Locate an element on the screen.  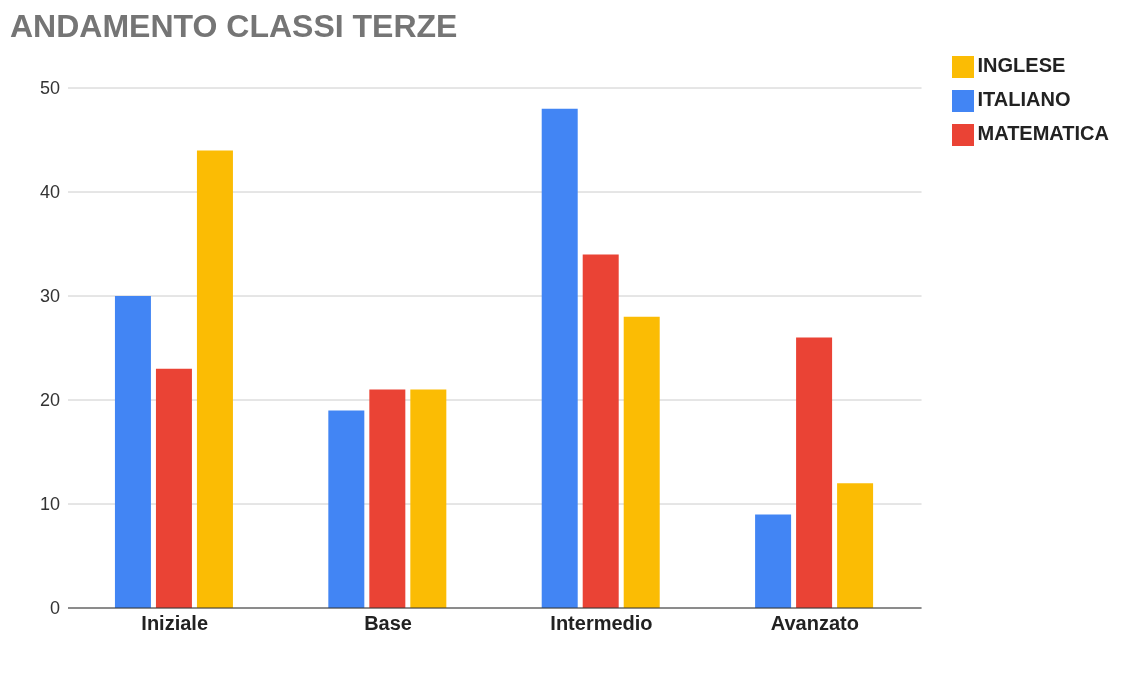
x-tick-label: Iniziale is located at coordinates (175, 623).